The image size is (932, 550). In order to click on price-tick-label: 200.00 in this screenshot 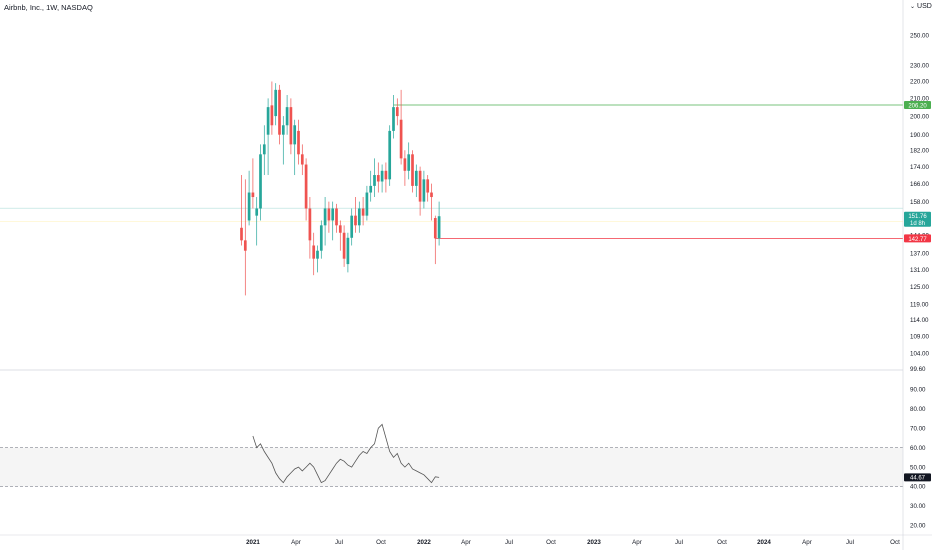, I will do `click(919, 116)`.